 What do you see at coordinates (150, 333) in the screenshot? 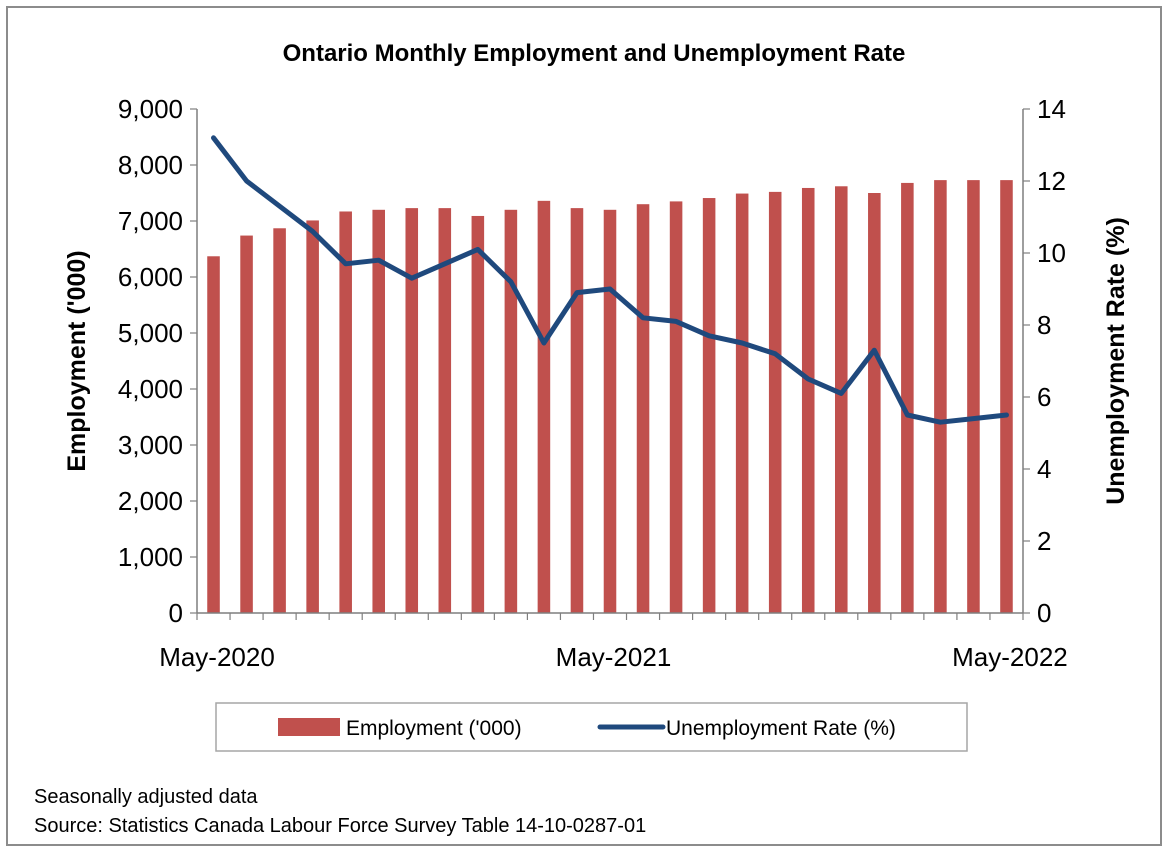
I see `y-tick-label: 5,000` at bounding box center [150, 333].